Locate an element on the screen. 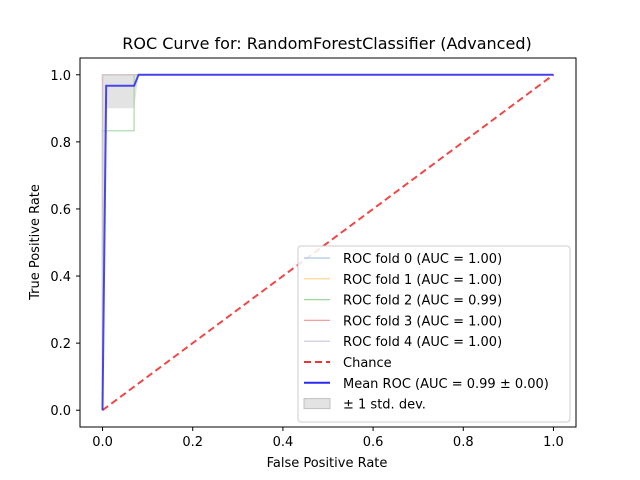 This screenshot has height=480, width=640. x-tick-label-4: 0.8 is located at coordinates (463, 442).